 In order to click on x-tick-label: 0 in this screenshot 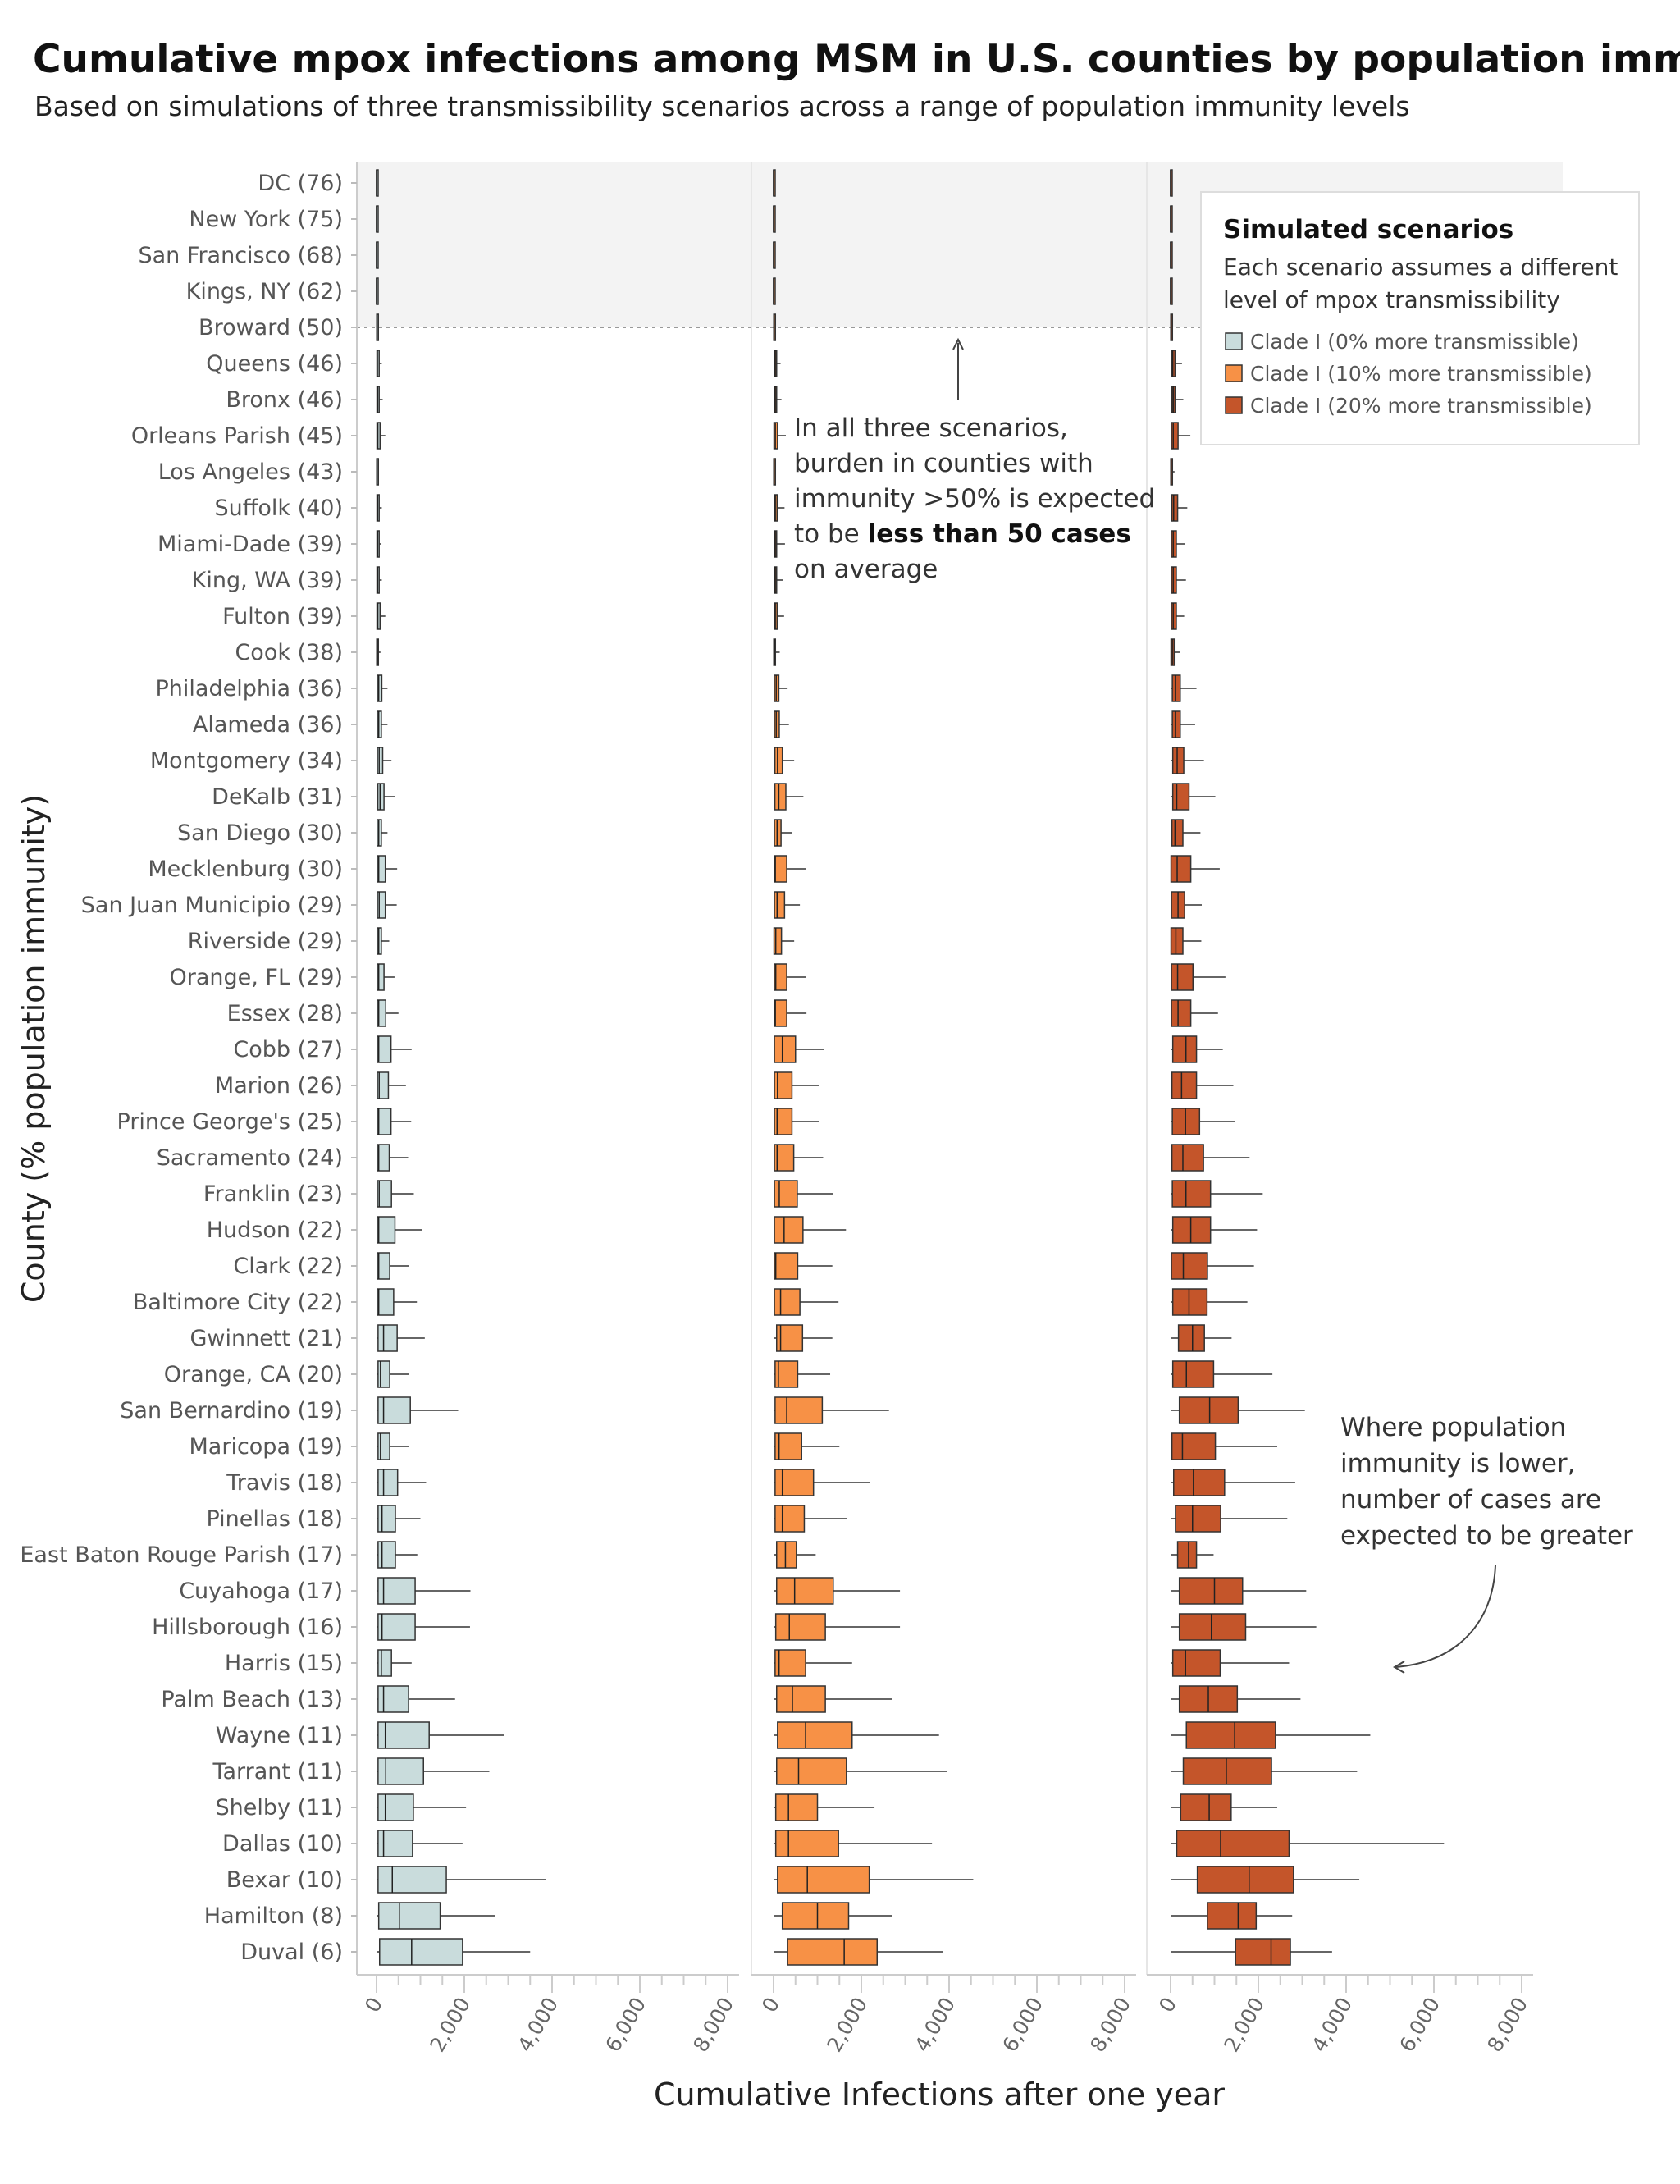, I will do `click(373, 2005)`.